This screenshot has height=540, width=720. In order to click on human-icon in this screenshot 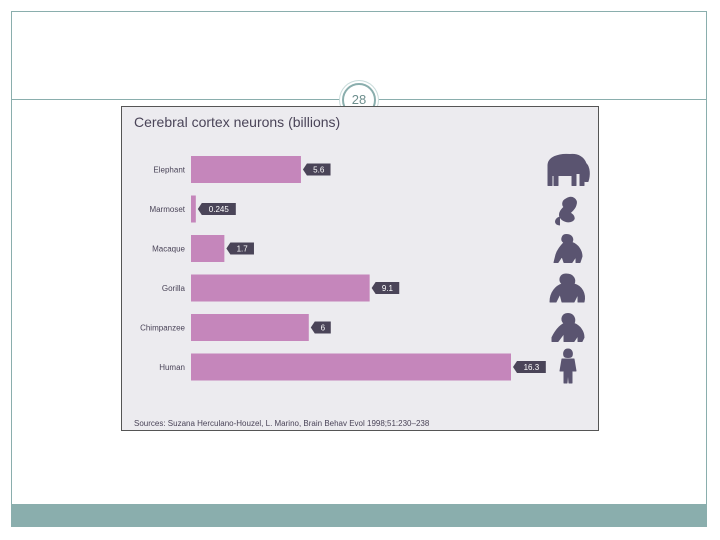, I will do `click(568, 366)`.